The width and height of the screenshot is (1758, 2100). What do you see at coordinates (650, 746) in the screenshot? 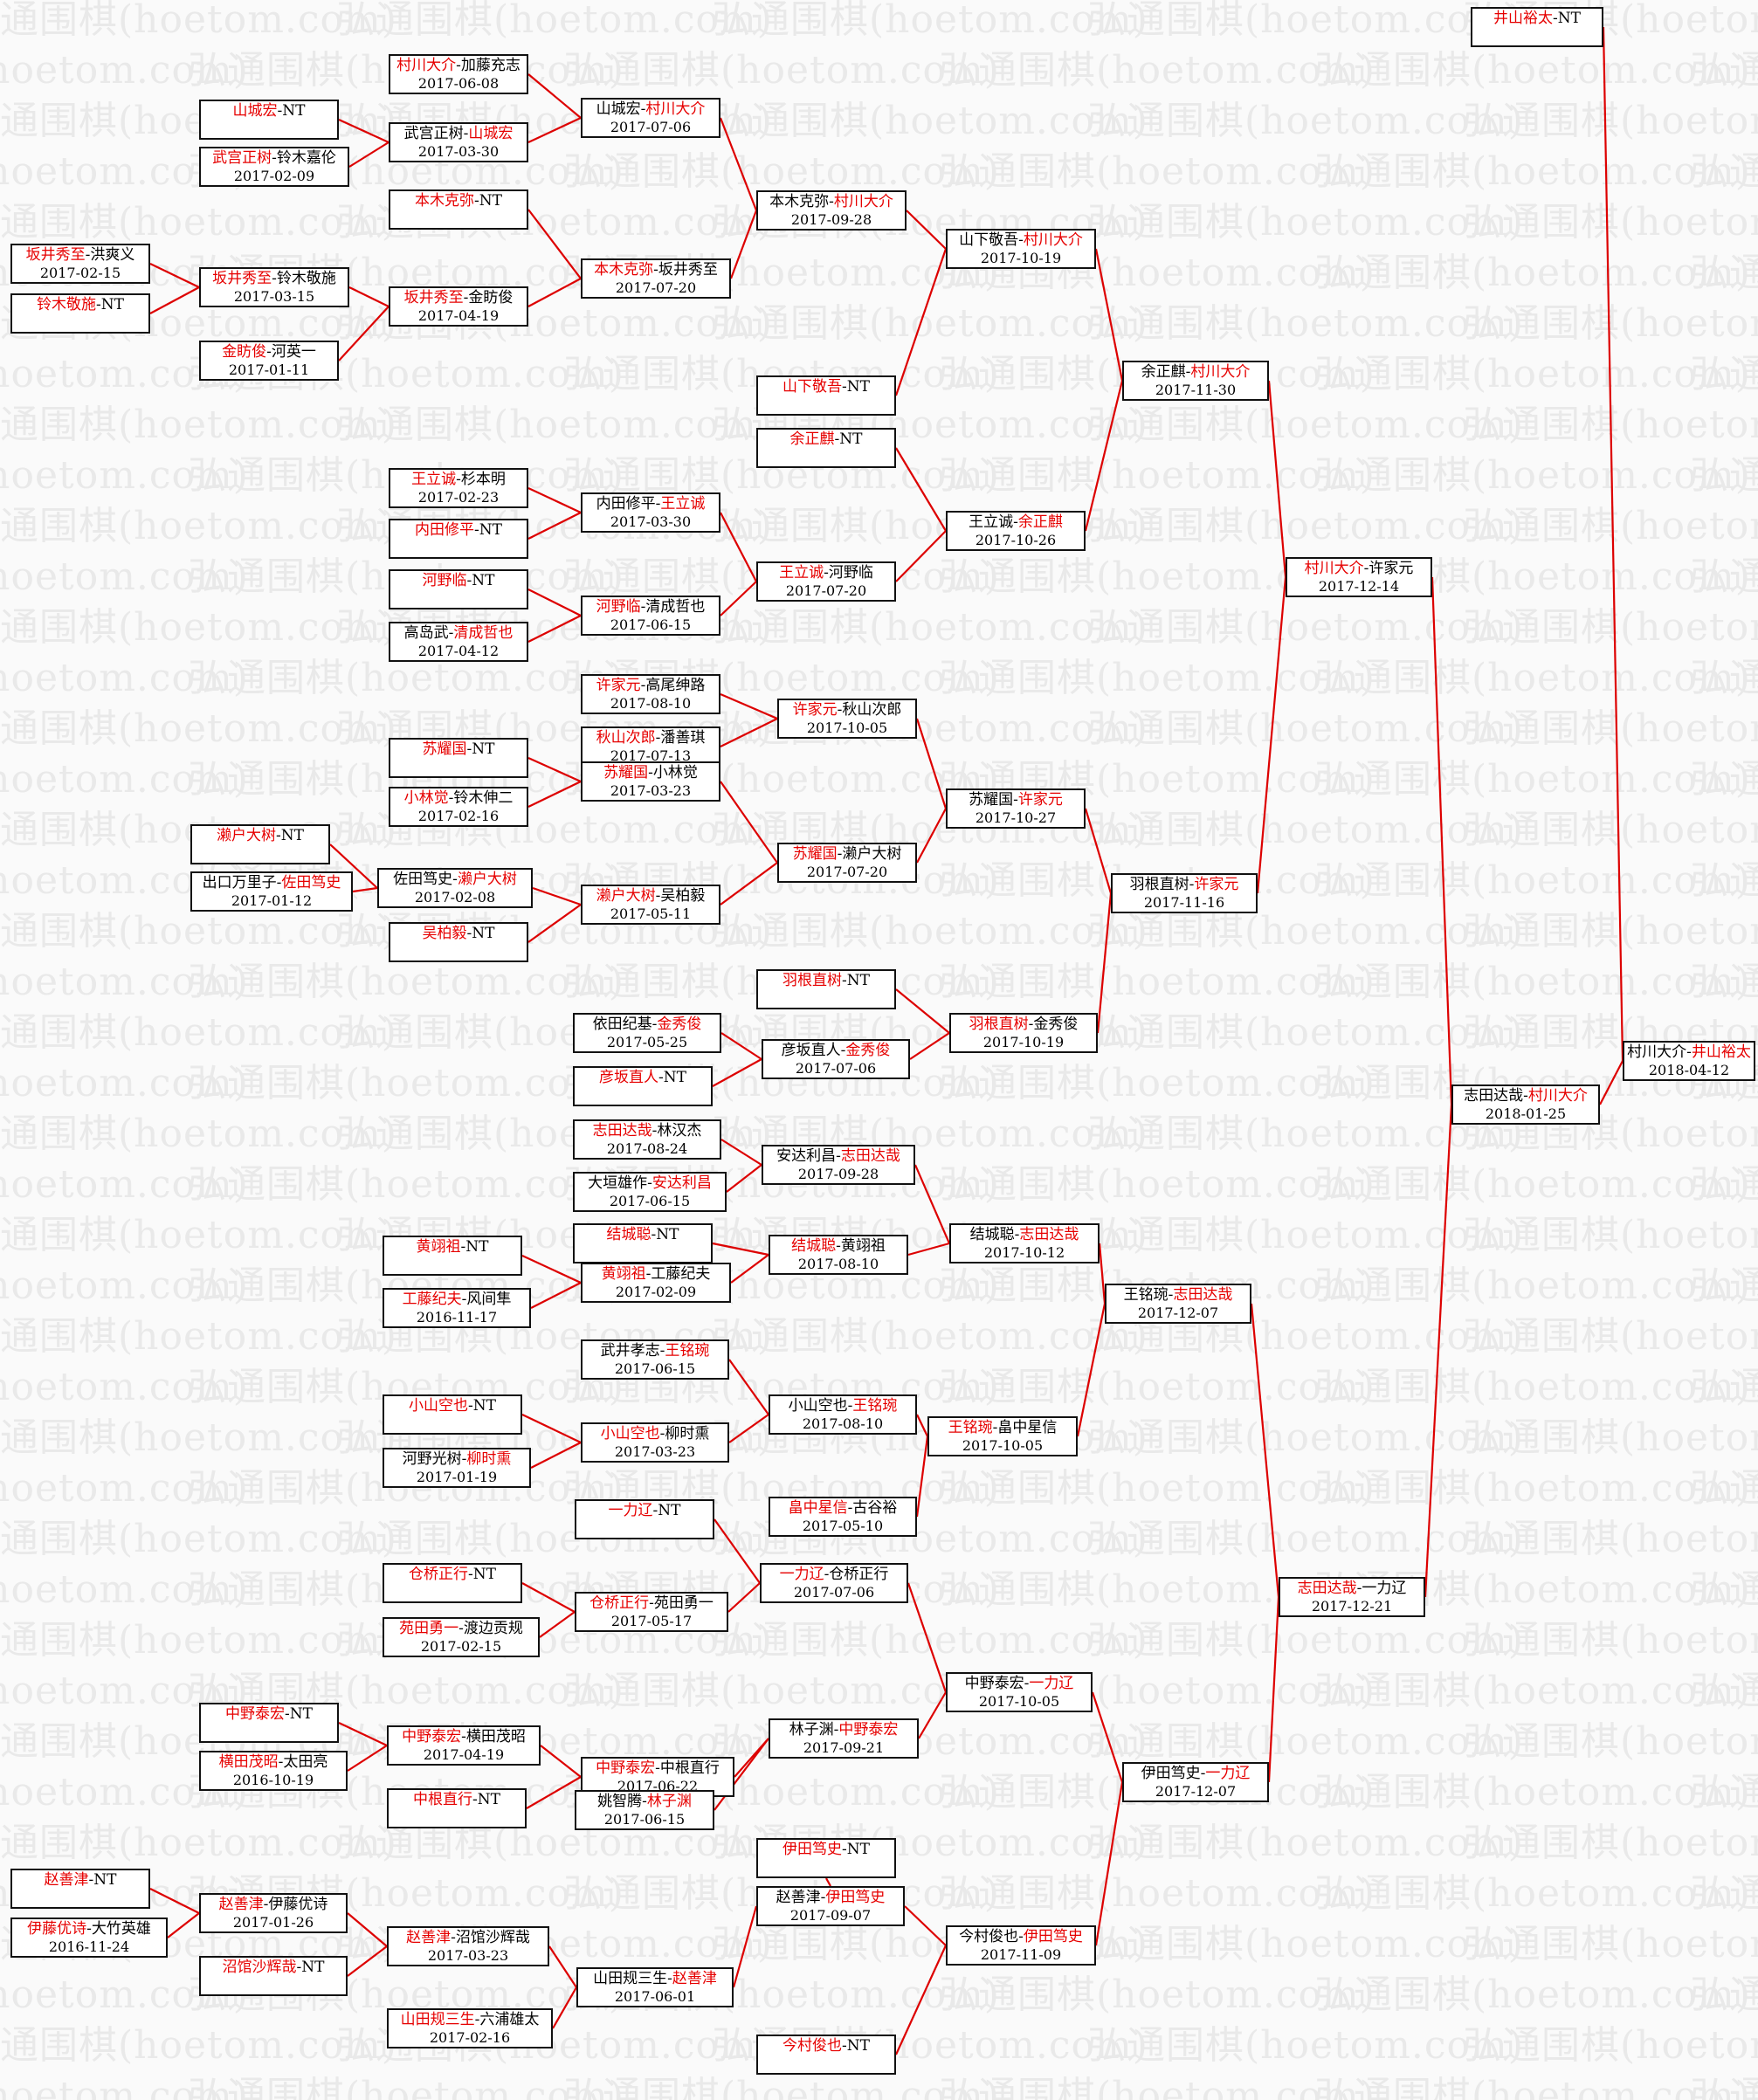
I see `match-box-b27: 秋山次郎-潘善琪 2017-07-13` at bounding box center [650, 746].